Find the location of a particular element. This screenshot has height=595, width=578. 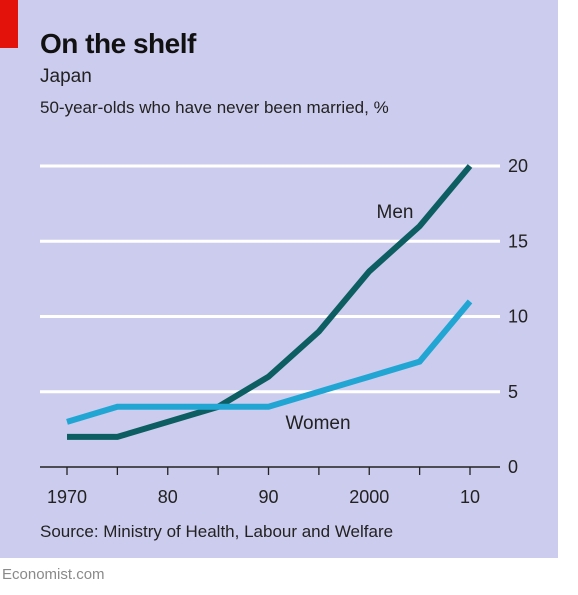

x-tick-label: 1970 is located at coordinates (67, 497).